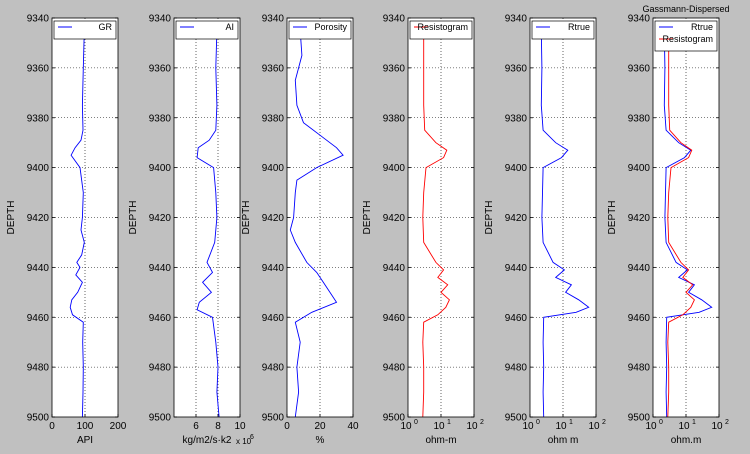 Image resolution: width=750 pixels, height=454 pixels. What do you see at coordinates (85, 426) in the screenshot?
I see `x-tick-label: 100` at bounding box center [85, 426].